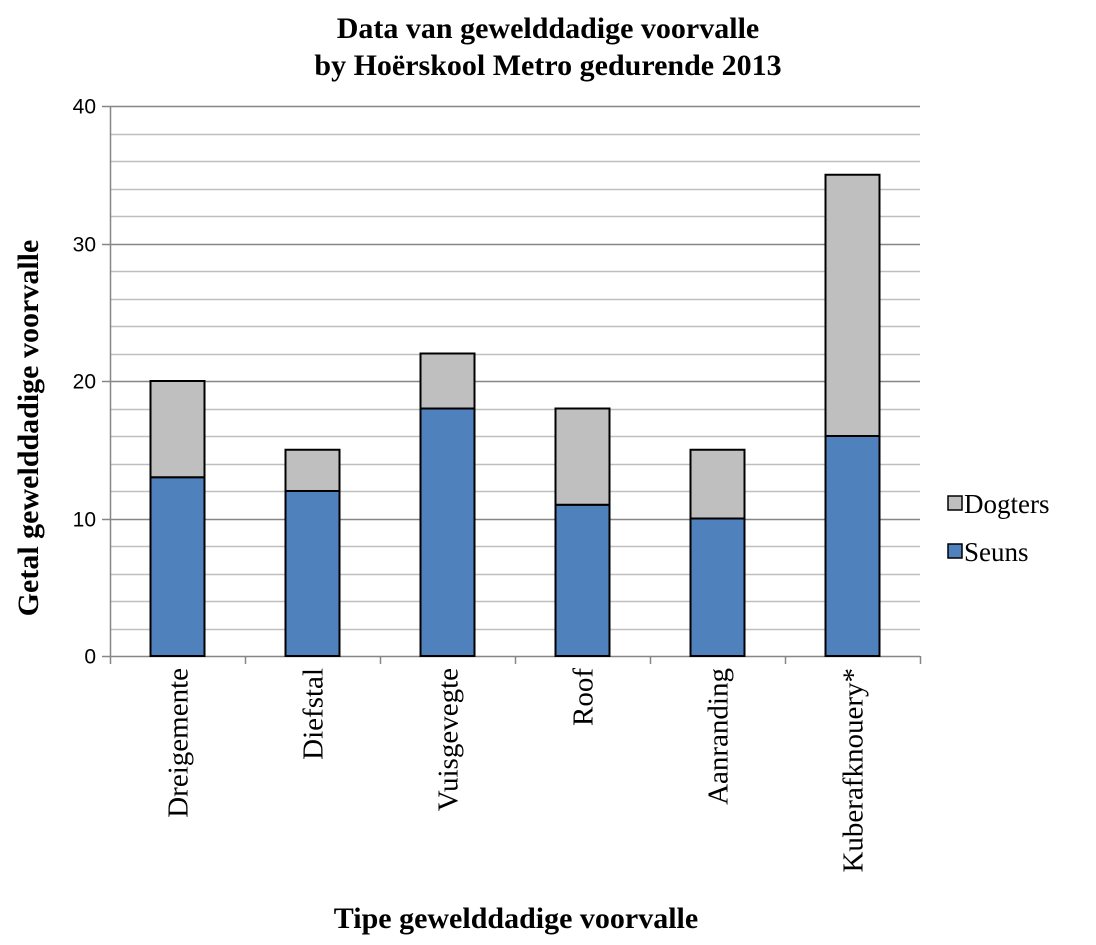 Image resolution: width=1096 pixels, height=945 pixels. I want to click on x-tick-label: Roof, so click(584, 697).